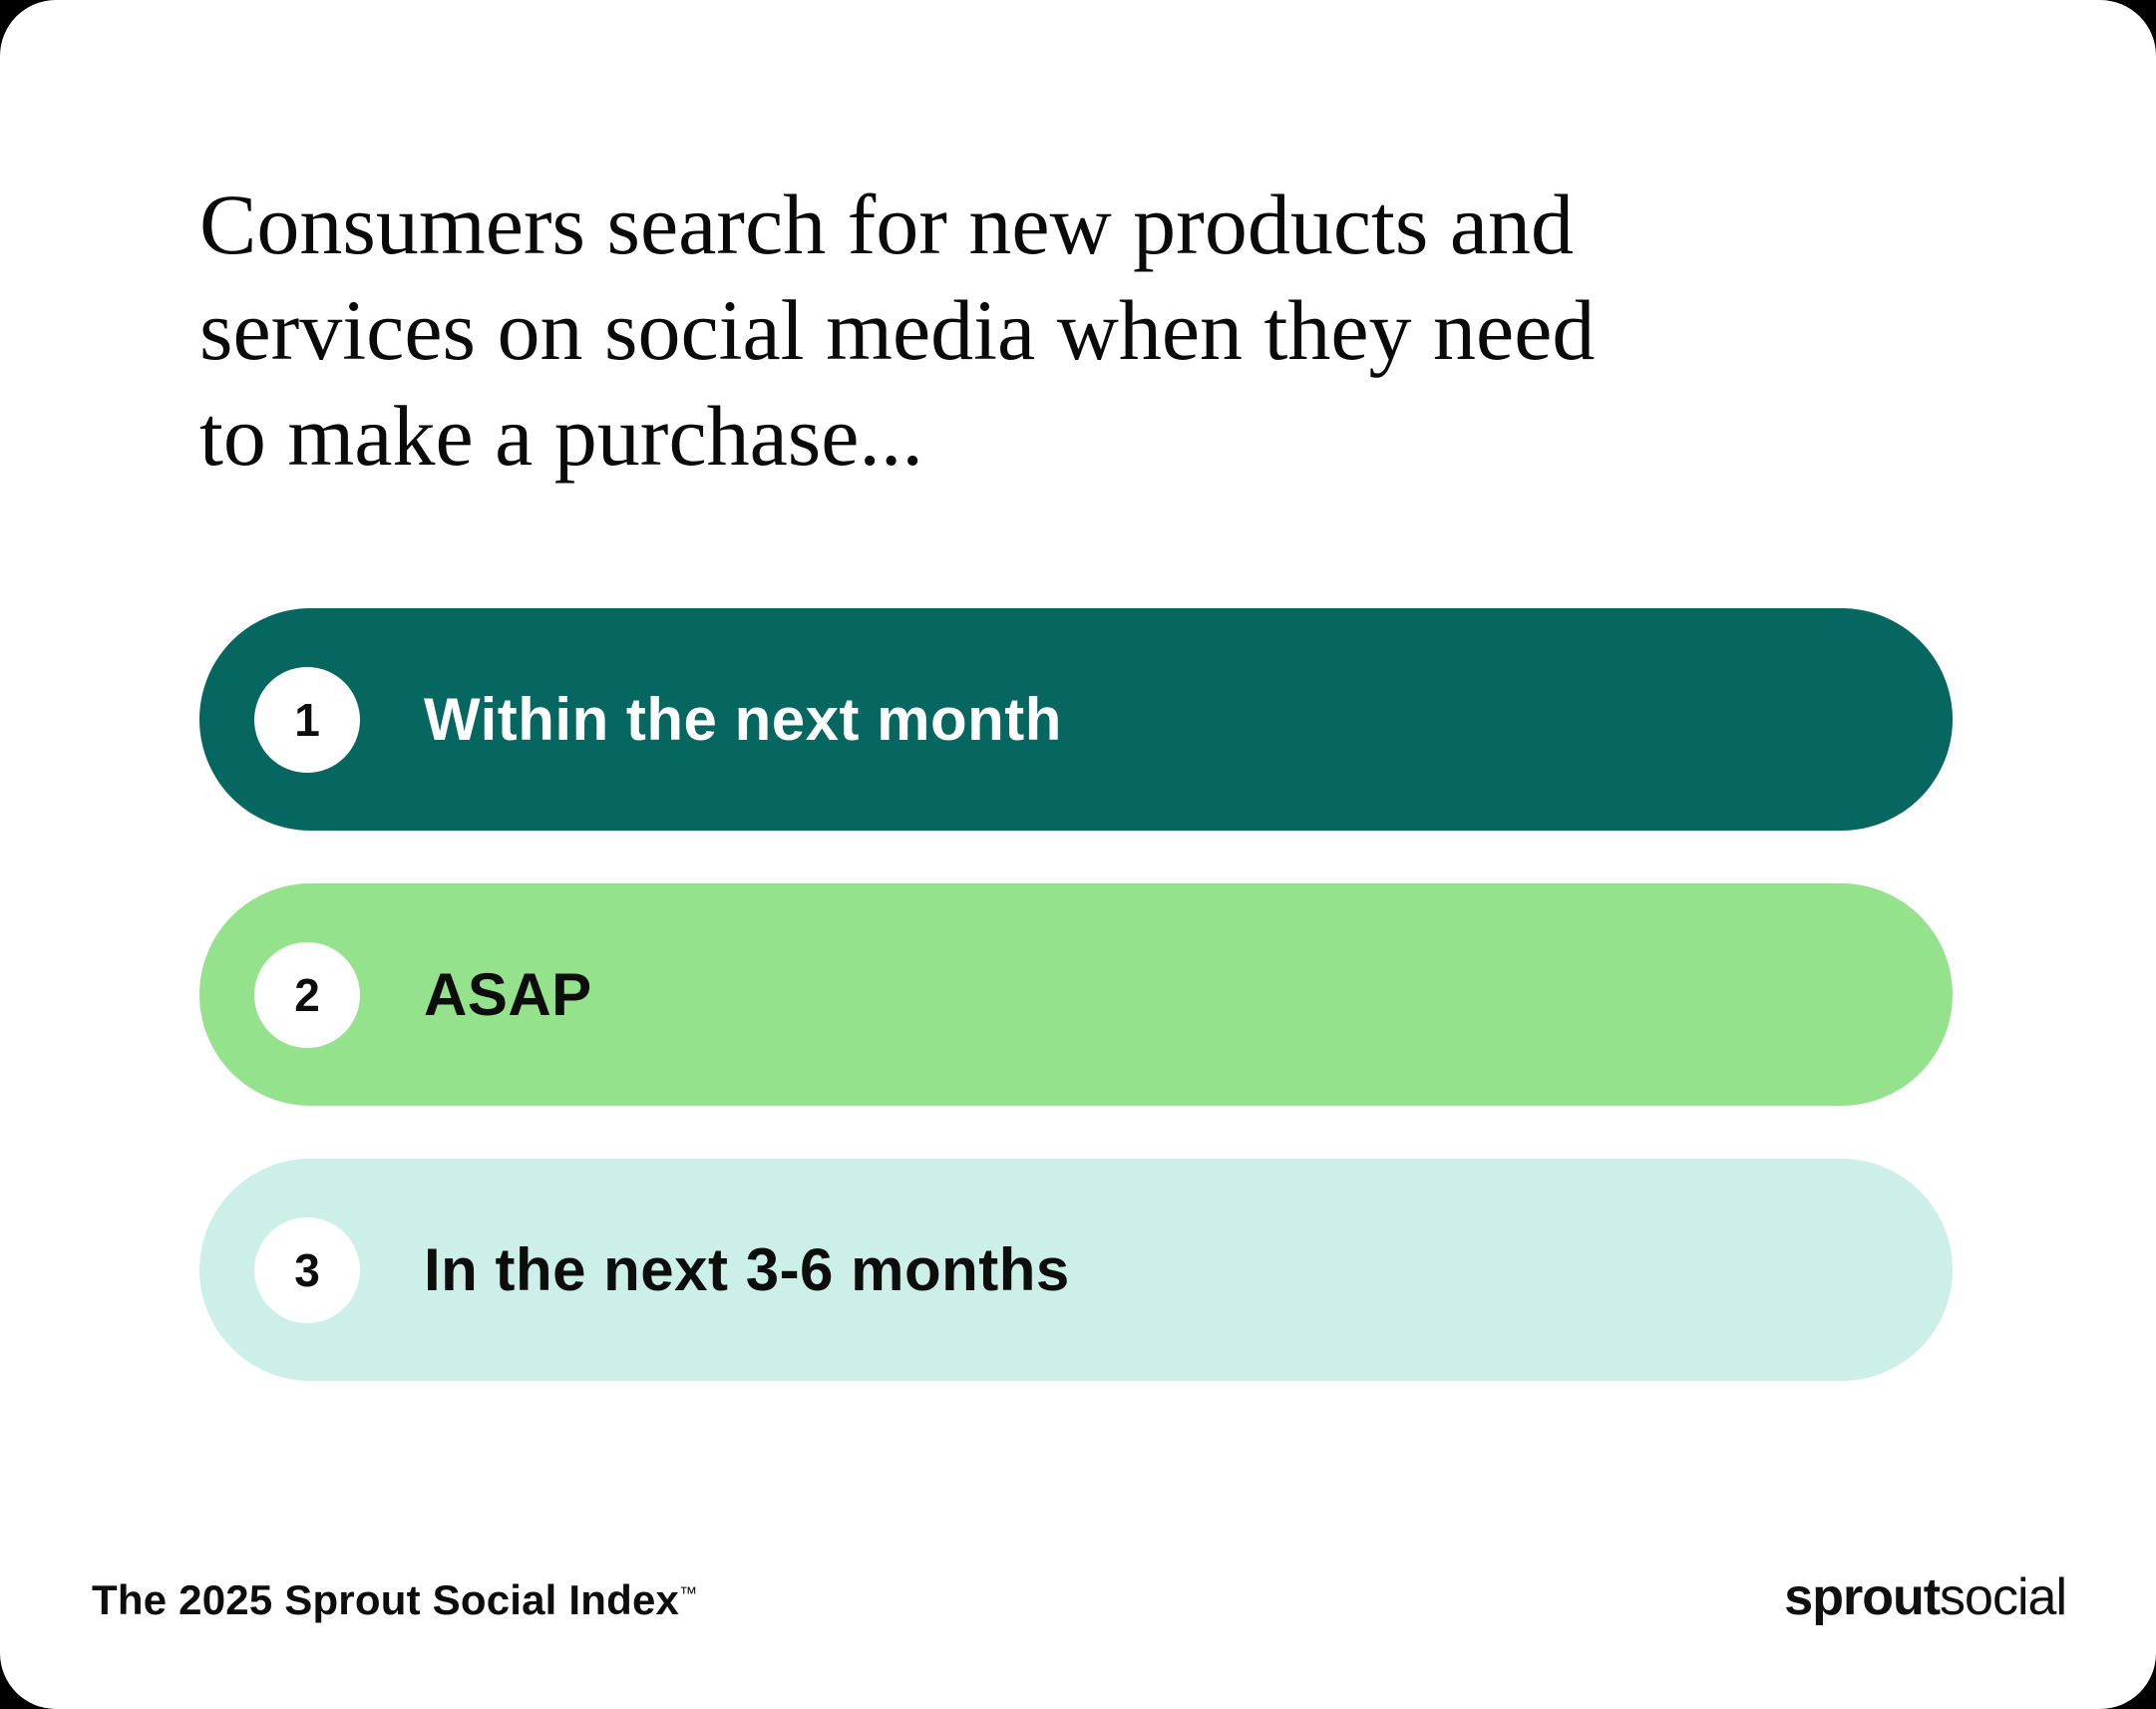  I want to click on footer-source: The 2025 Sprout Social Index™, so click(394, 1600).